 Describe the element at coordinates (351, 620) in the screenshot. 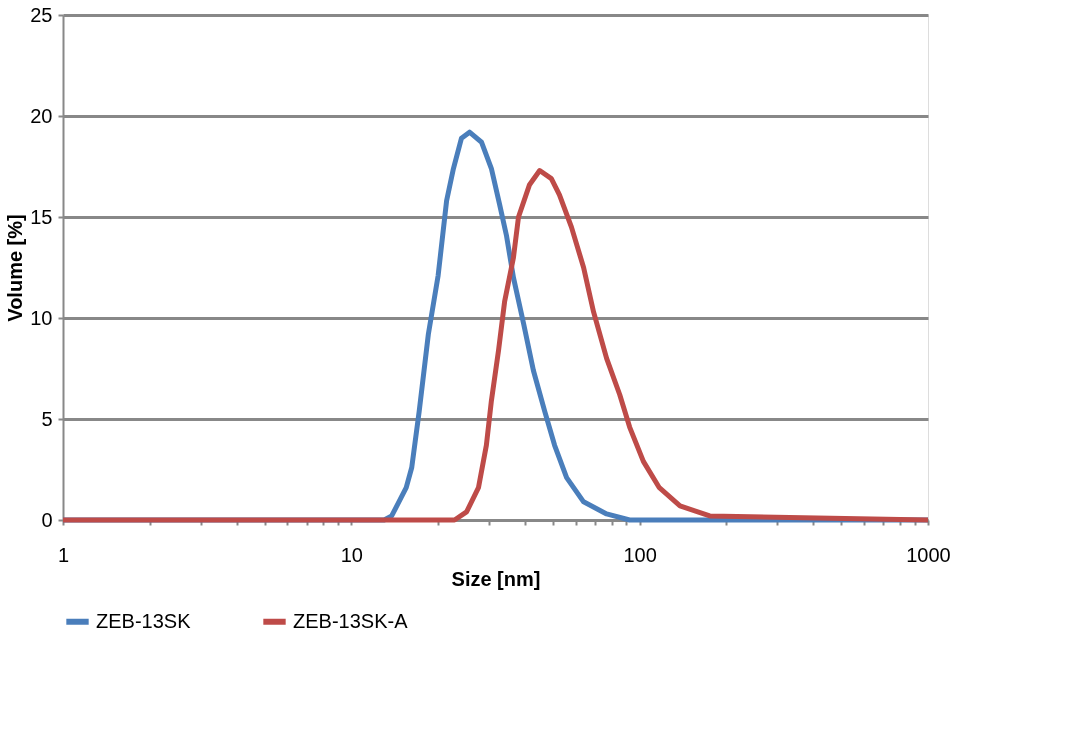

I see `legend-label: ZEB-13SK-A` at that location.